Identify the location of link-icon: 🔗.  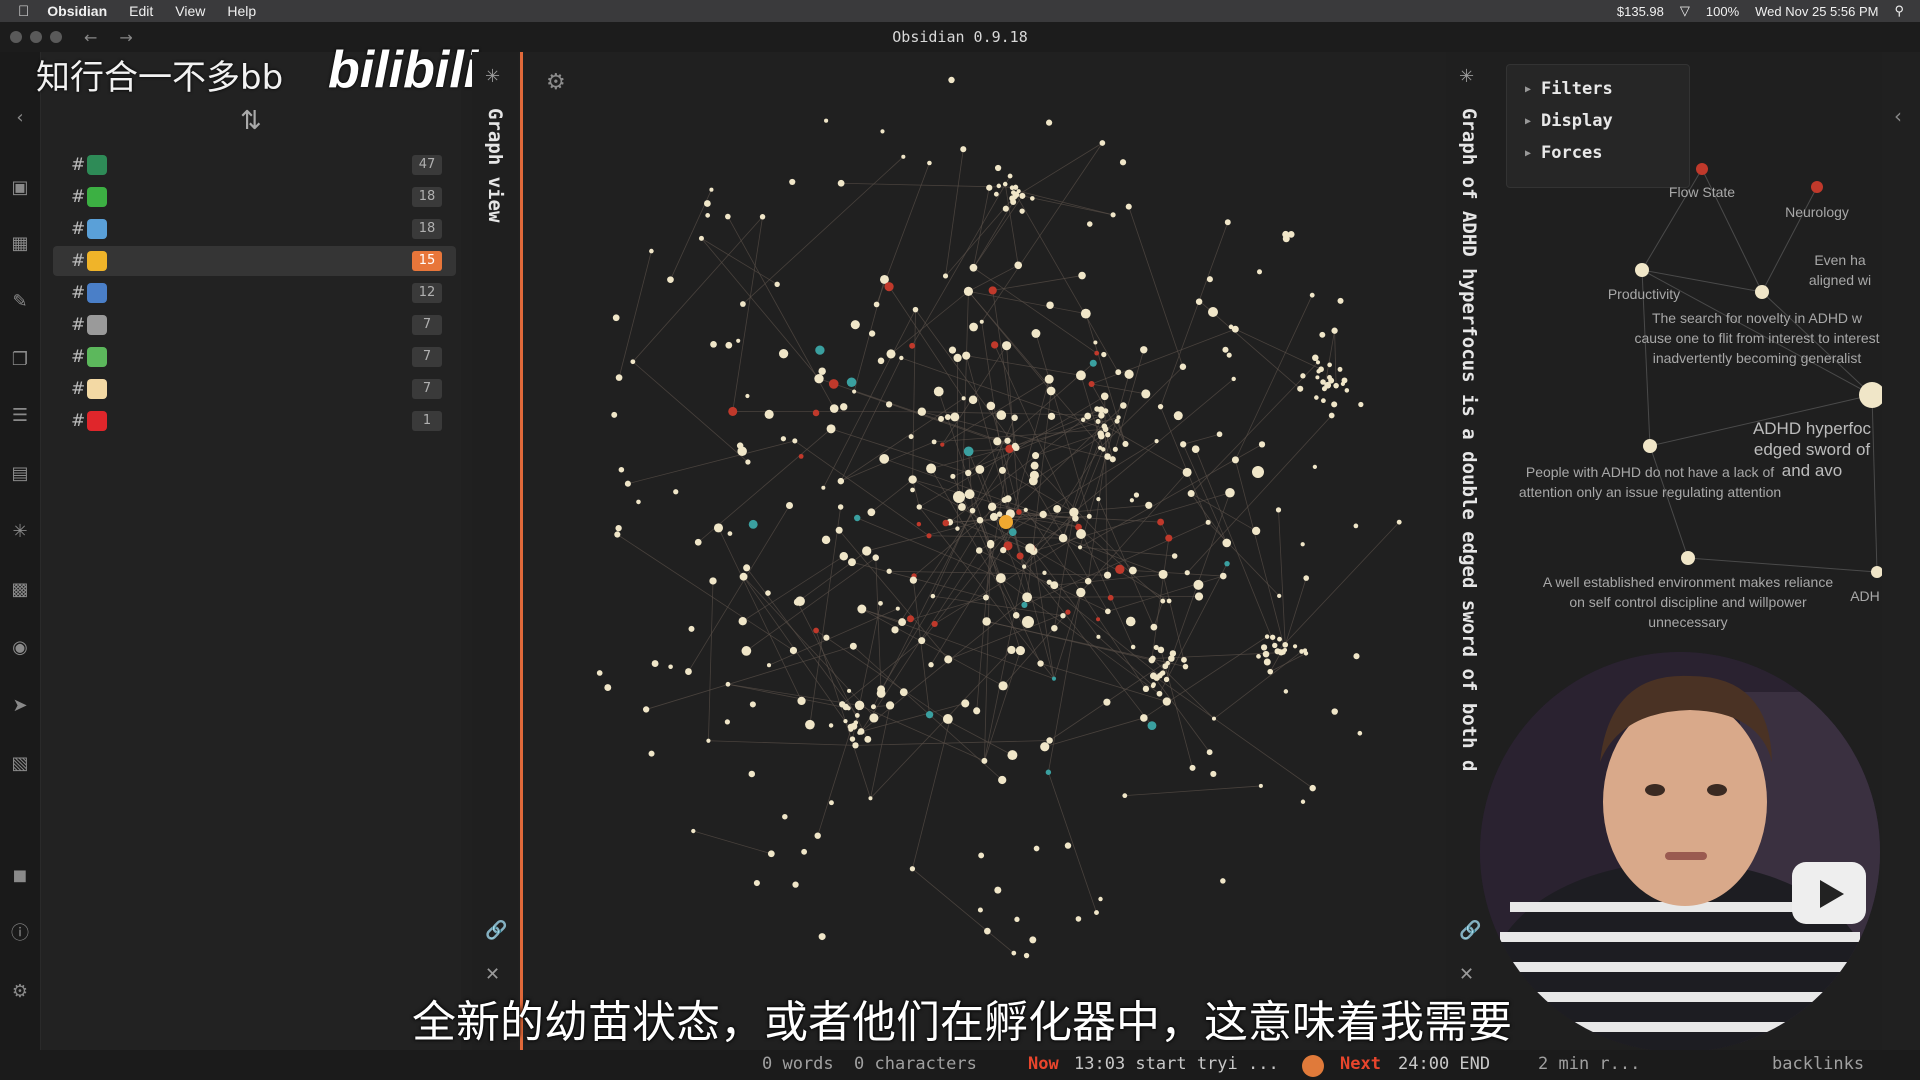
(496, 930).